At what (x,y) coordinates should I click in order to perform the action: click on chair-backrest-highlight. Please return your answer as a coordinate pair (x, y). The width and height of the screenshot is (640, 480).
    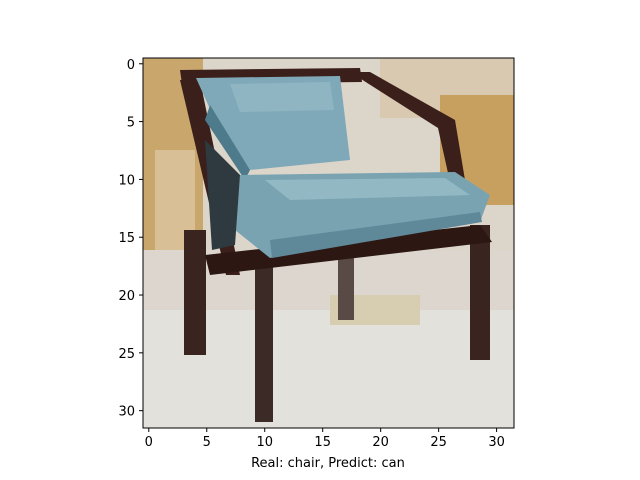
    Looking at the image, I should click on (282, 97).